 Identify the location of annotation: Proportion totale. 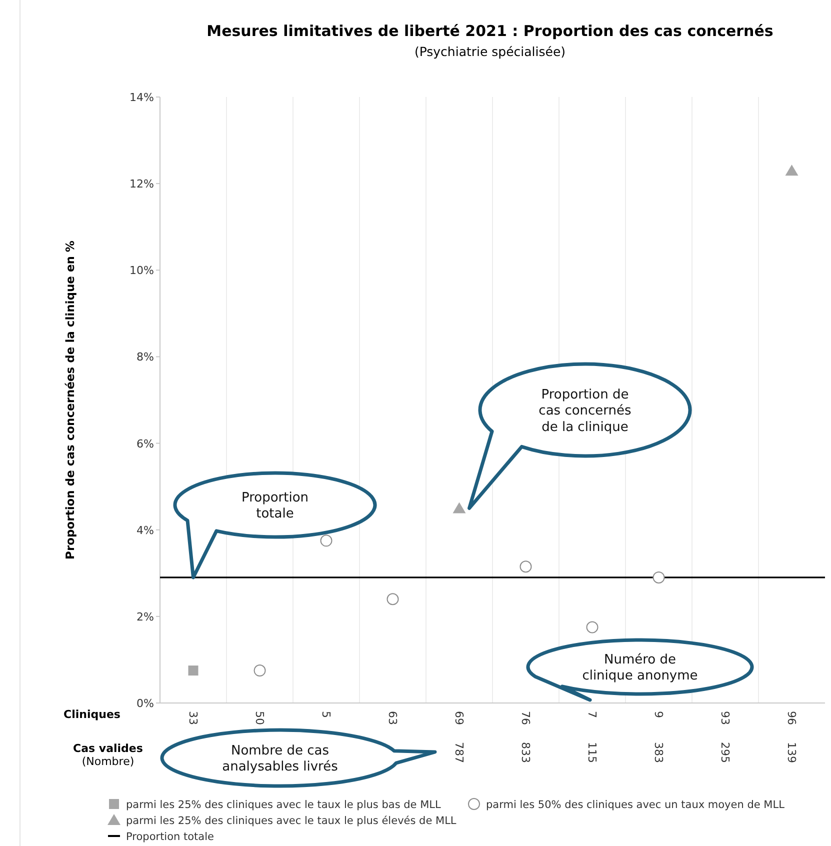
(275, 506).